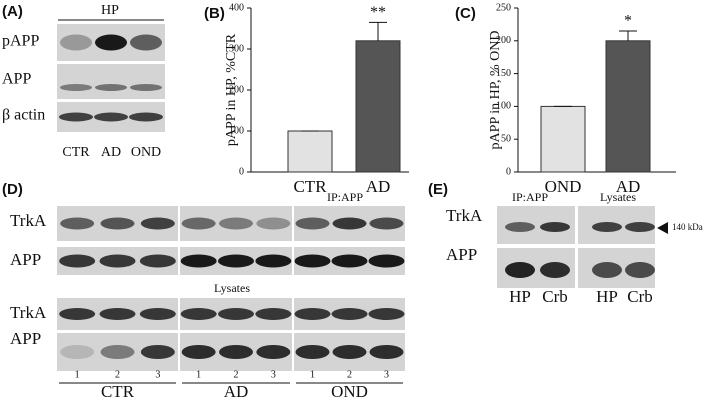  What do you see at coordinates (236, 48) in the screenshot?
I see `y-tick-label: 300` at bounding box center [236, 48].